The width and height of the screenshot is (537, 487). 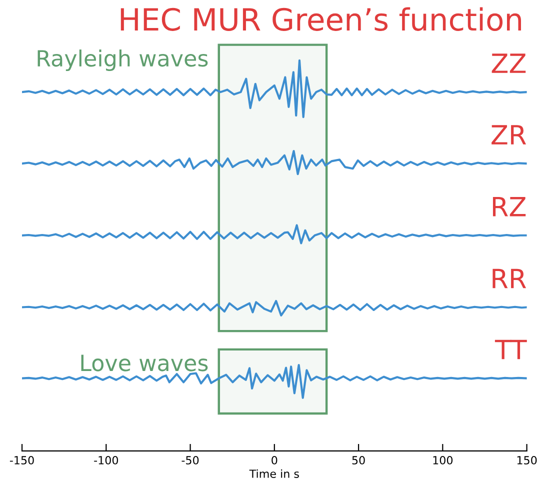 I want to click on series-label: ZZ, so click(x=509, y=63).